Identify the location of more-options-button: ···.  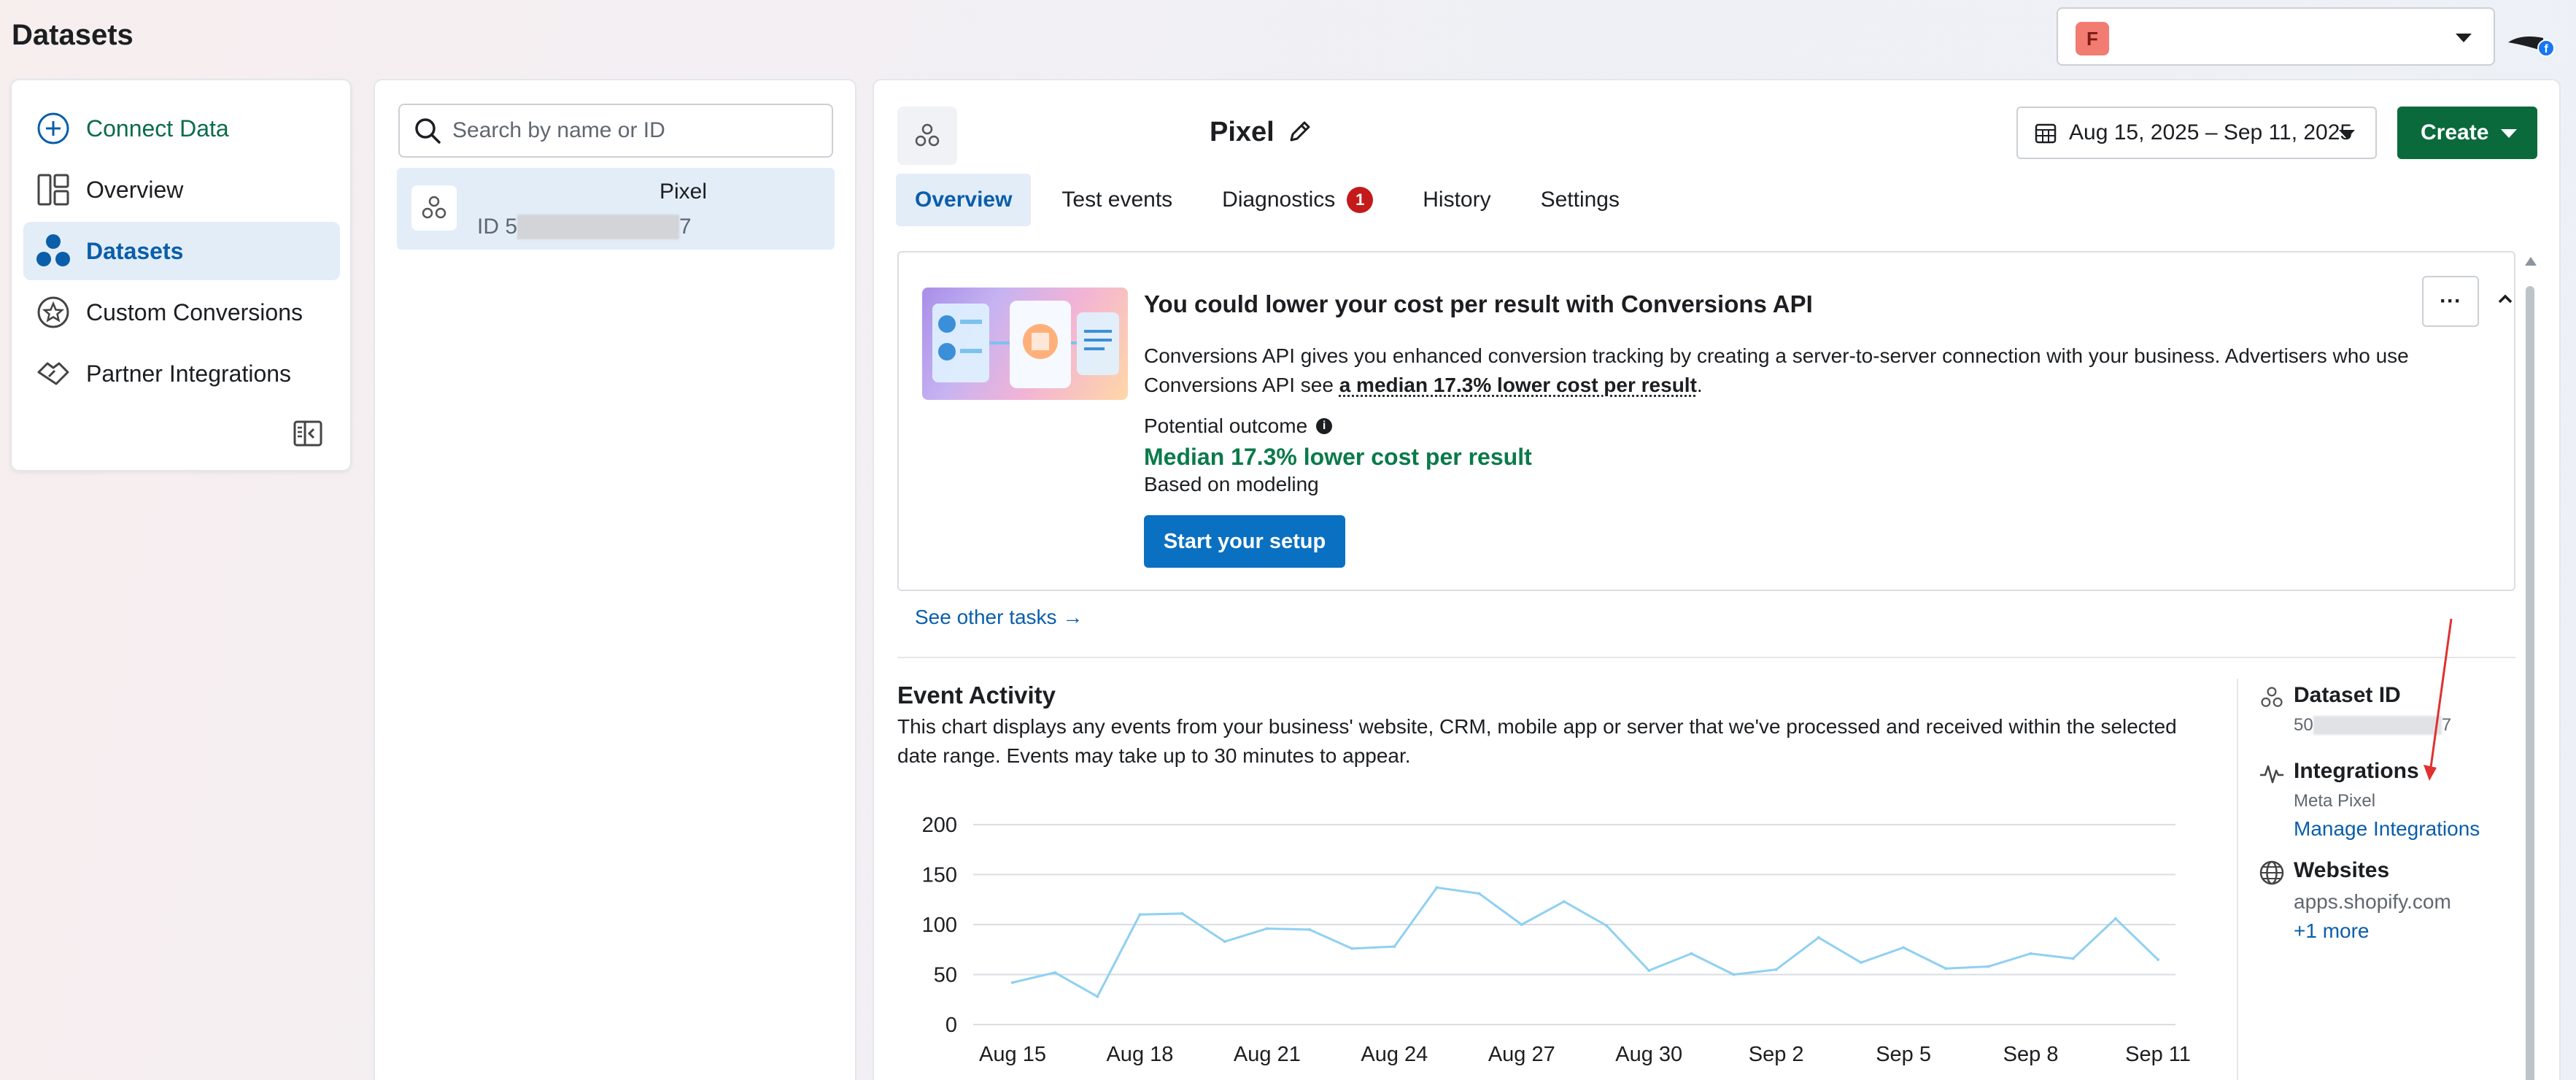
(2450, 301).